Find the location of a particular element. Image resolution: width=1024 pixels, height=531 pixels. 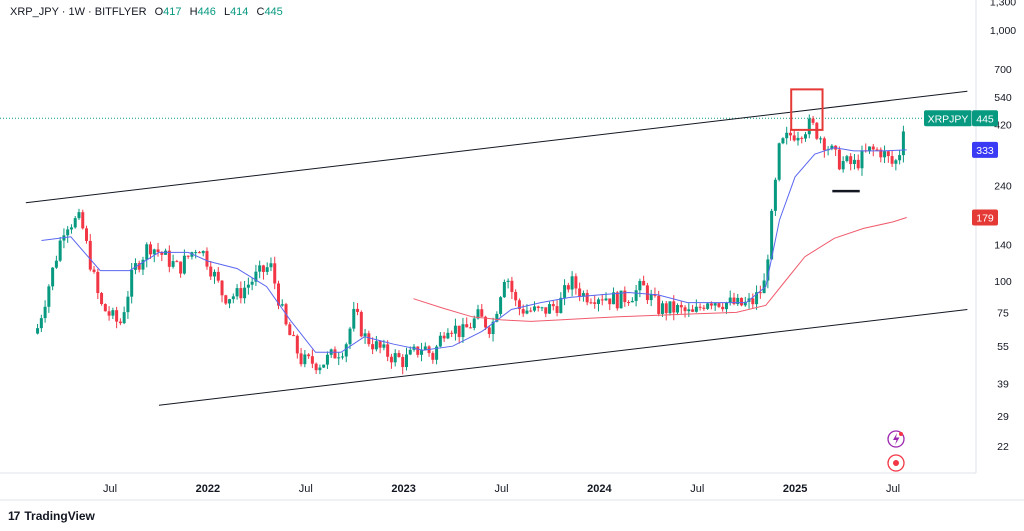

price-badge-value-bg is located at coordinates (985, 149).